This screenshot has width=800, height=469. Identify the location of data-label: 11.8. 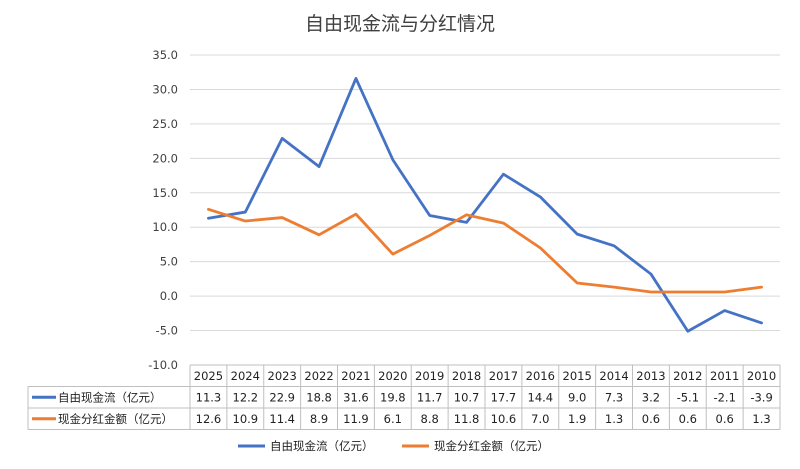
(467, 419).